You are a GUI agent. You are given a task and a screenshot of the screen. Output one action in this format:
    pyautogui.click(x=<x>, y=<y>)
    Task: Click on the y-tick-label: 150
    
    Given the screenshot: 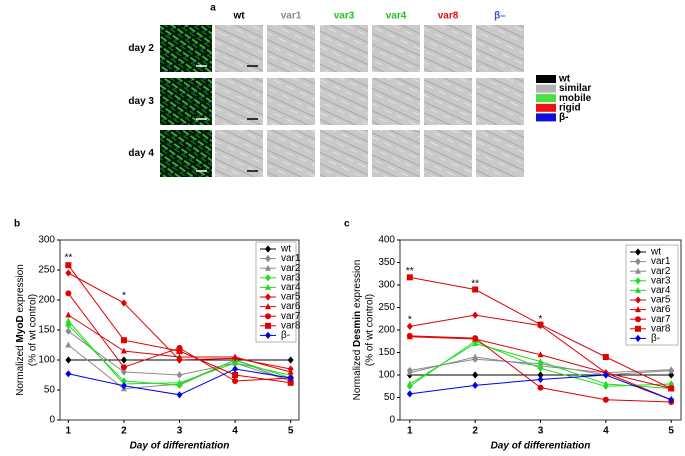 What is the action you would take?
    pyautogui.click(x=46, y=330)
    